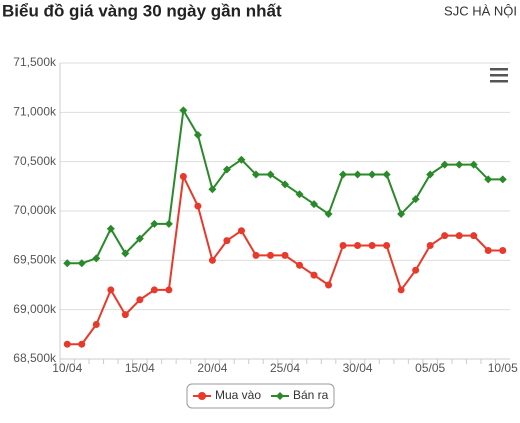 Image resolution: width=520 pixels, height=423 pixels. Describe the element at coordinates (35, 260) in the screenshot. I see `y-tick-label: 69,500k` at that location.